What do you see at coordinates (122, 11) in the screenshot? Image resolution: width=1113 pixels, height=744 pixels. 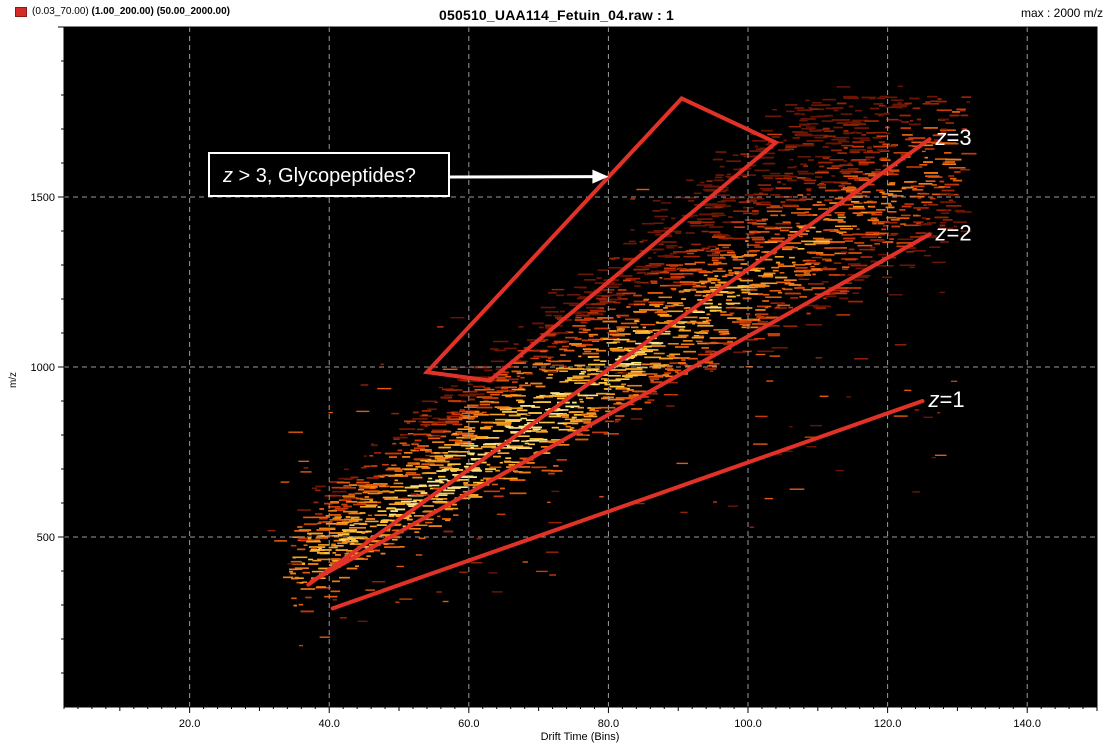 I see `legend-part-2: (1.00_200.00)` at bounding box center [122, 11].